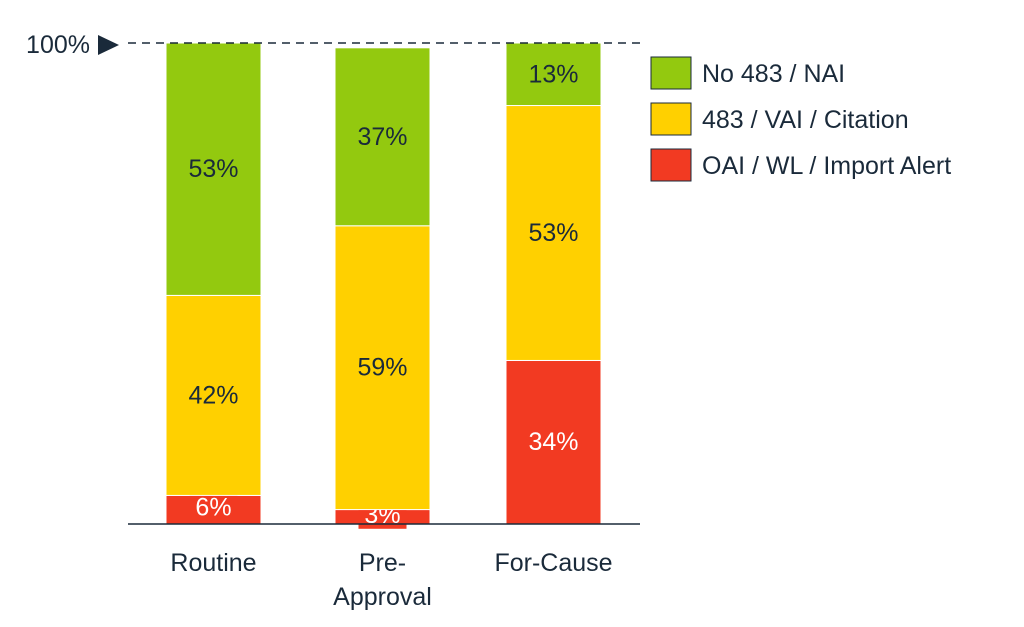 The height and width of the screenshot is (627, 1024). What do you see at coordinates (671, 165) in the screenshot?
I see `legend-swatch-oai-wl-import-alert` at bounding box center [671, 165].